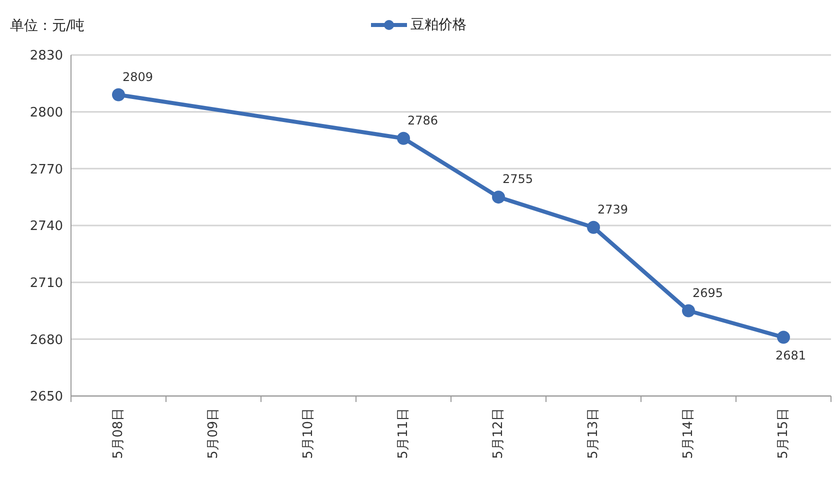 The height and width of the screenshot is (489, 837). I want to click on y-axis-title: 单位：元/吨, so click(47, 26).